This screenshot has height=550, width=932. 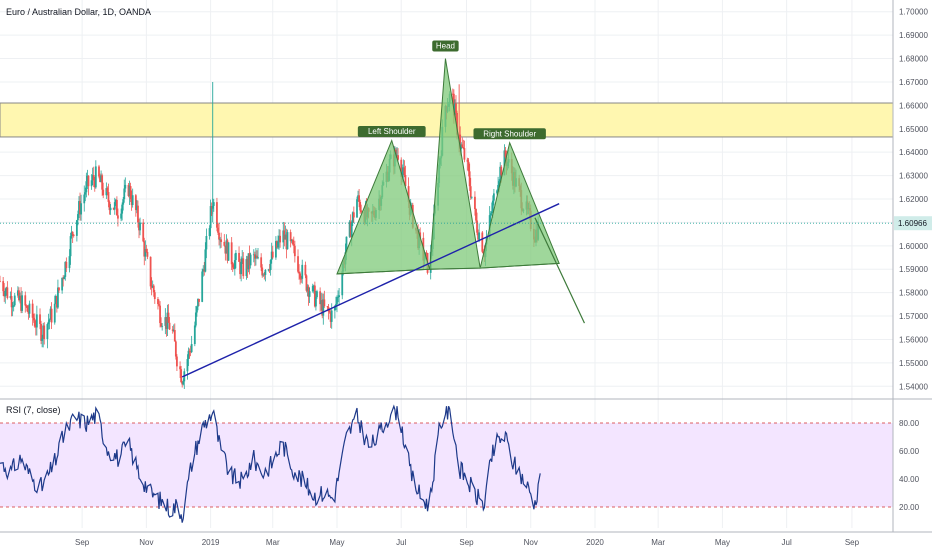 What do you see at coordinates (466, 542) in the screenshot?
I see `time-tick-label: Sep` at bounding box center [466, 542].